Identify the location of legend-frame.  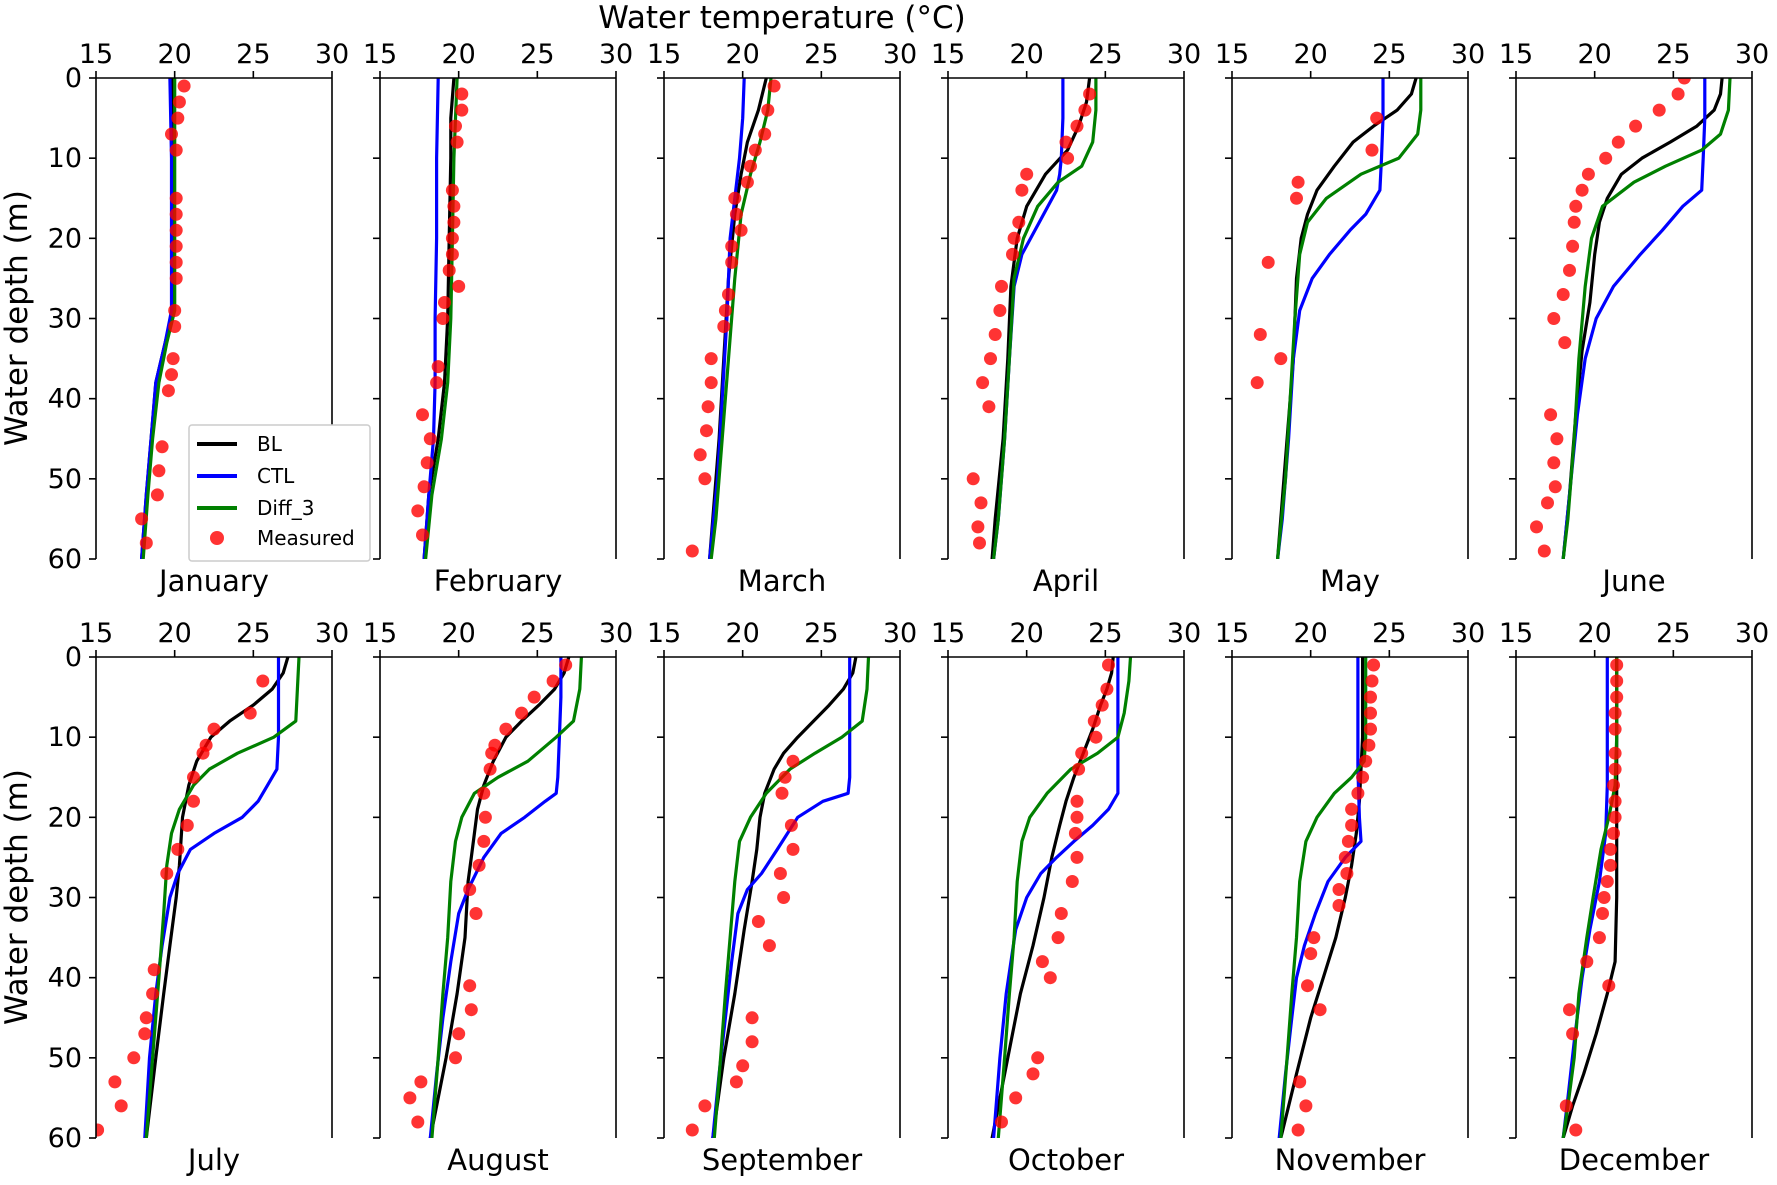
(279, 493).